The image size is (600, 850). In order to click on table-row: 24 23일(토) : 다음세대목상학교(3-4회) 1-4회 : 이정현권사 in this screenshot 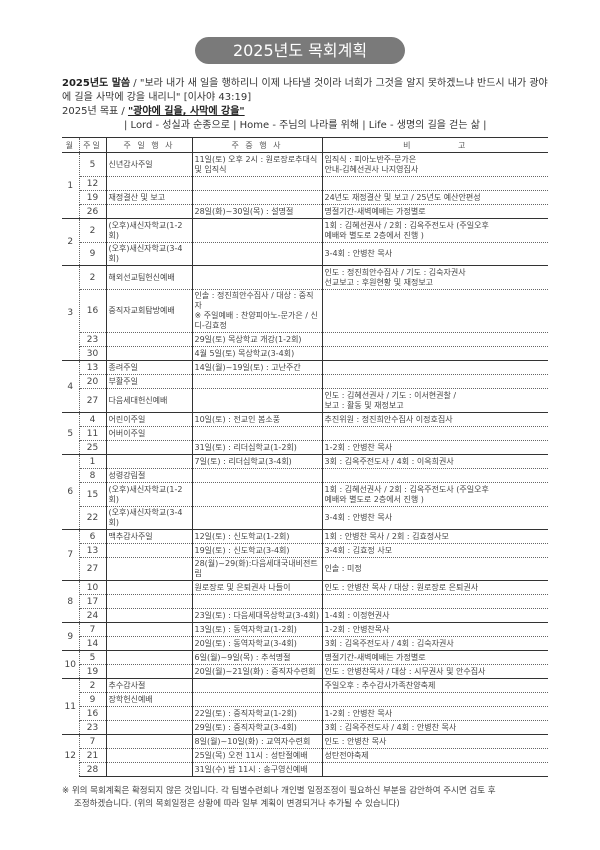, I will do `click(305, 615)`.